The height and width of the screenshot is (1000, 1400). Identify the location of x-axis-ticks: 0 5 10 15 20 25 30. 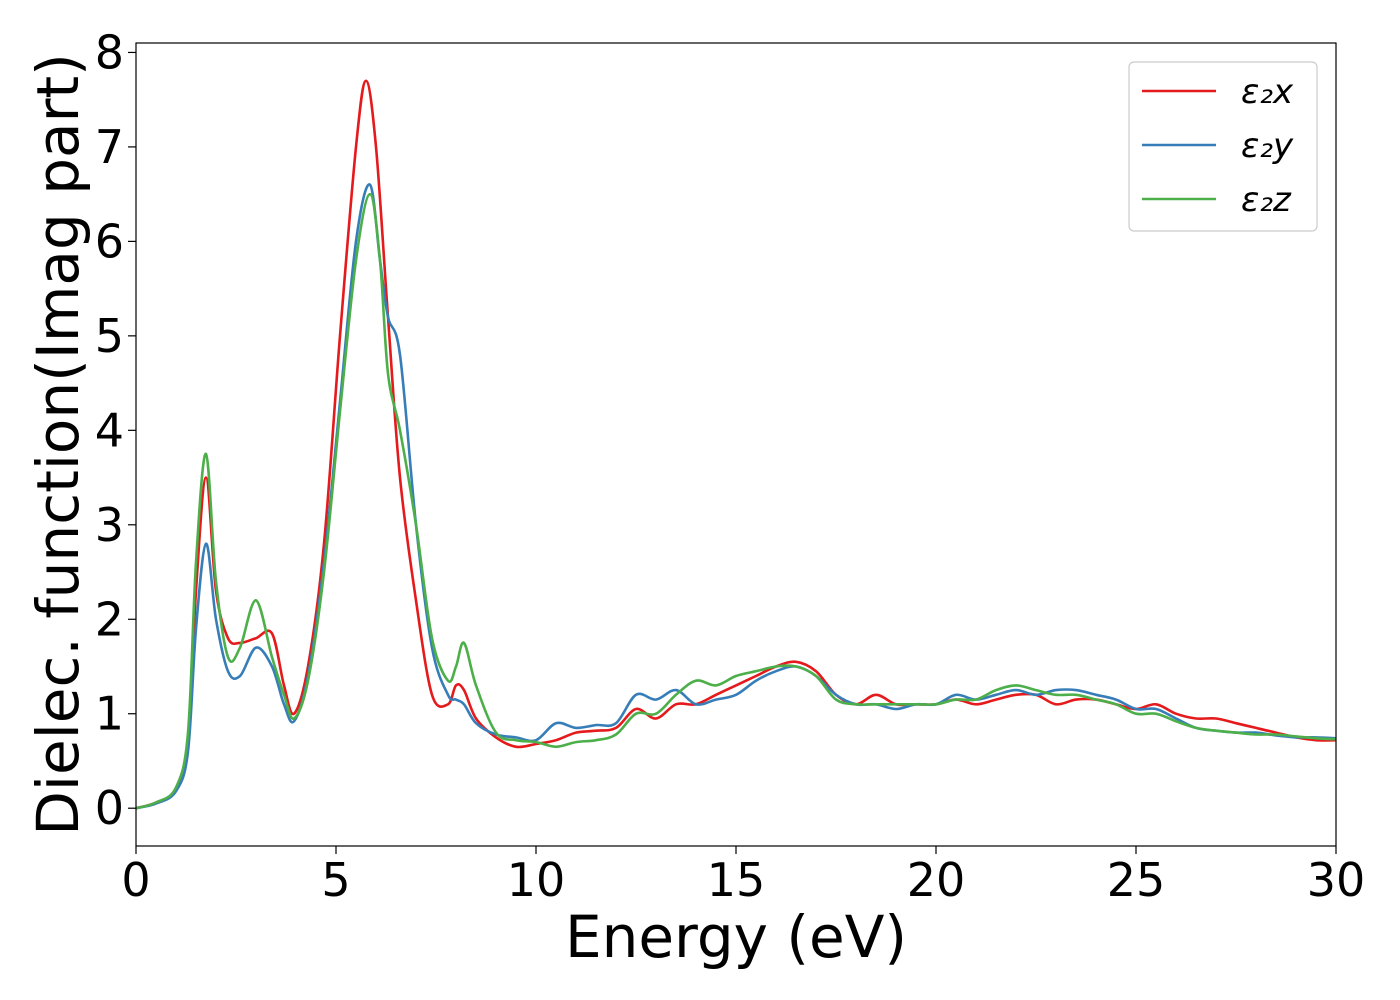
(743, 876).